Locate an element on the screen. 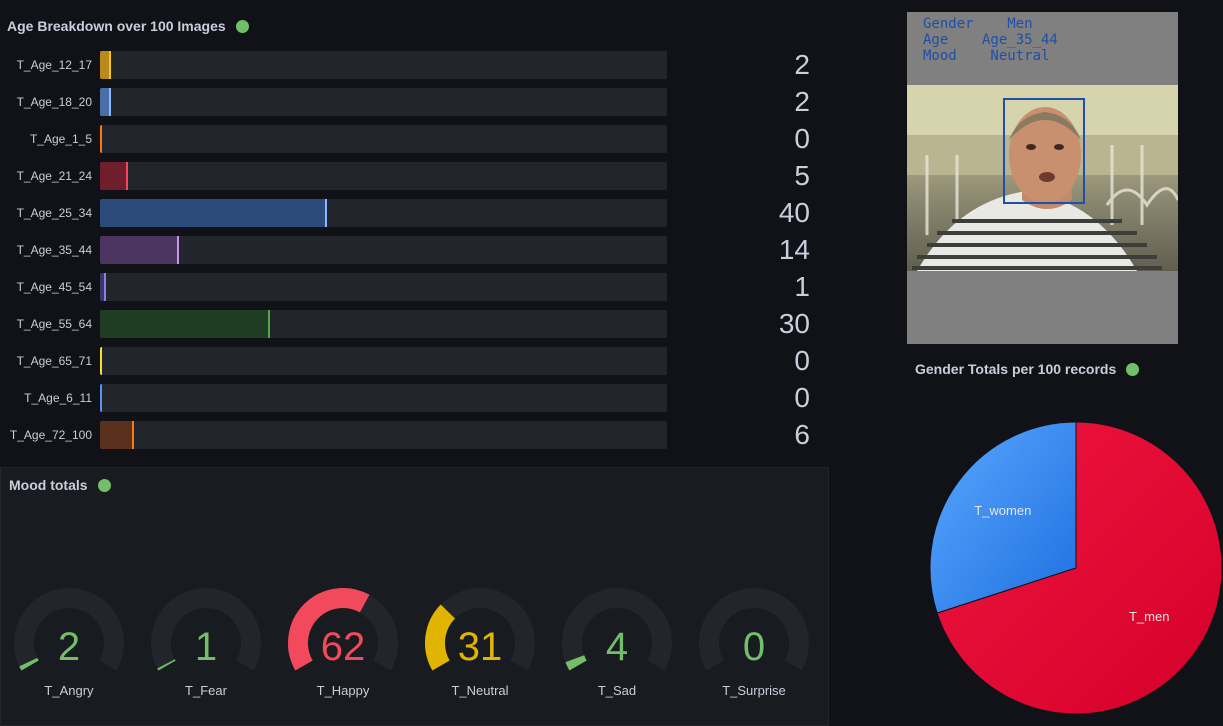 This screenshot has height=726, width=1223. age-bar-label: T_Age_35_44 is located at coordinates (54, 250).